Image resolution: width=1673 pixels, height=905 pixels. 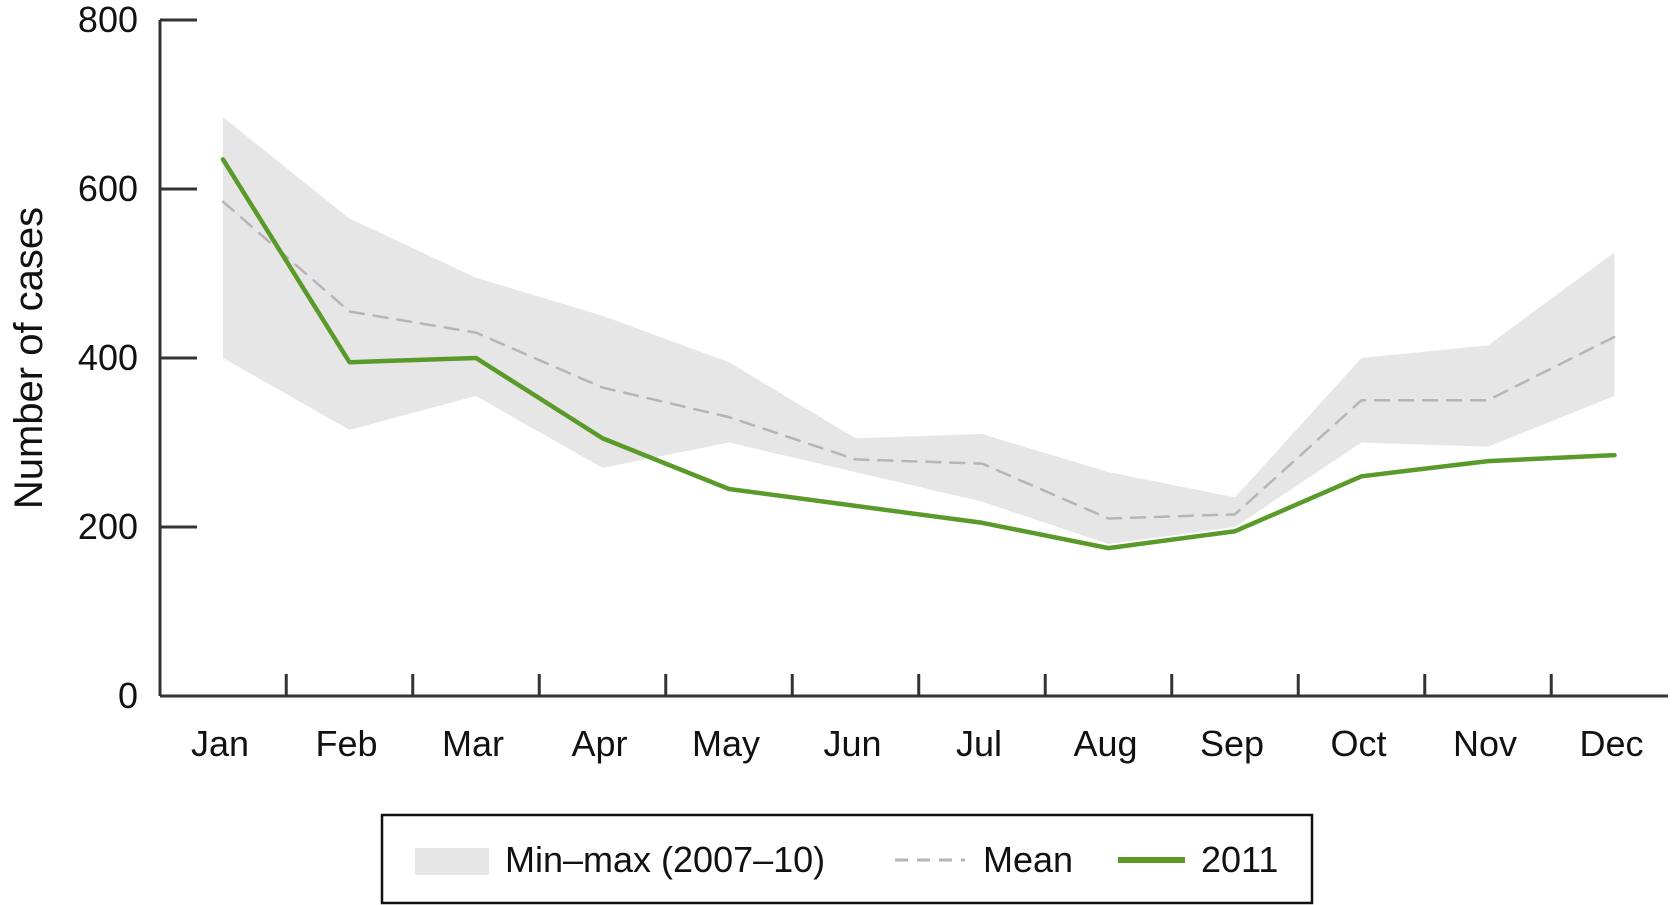 I want to click on x-tick-label: Sep, so click(x=1232, y=743).